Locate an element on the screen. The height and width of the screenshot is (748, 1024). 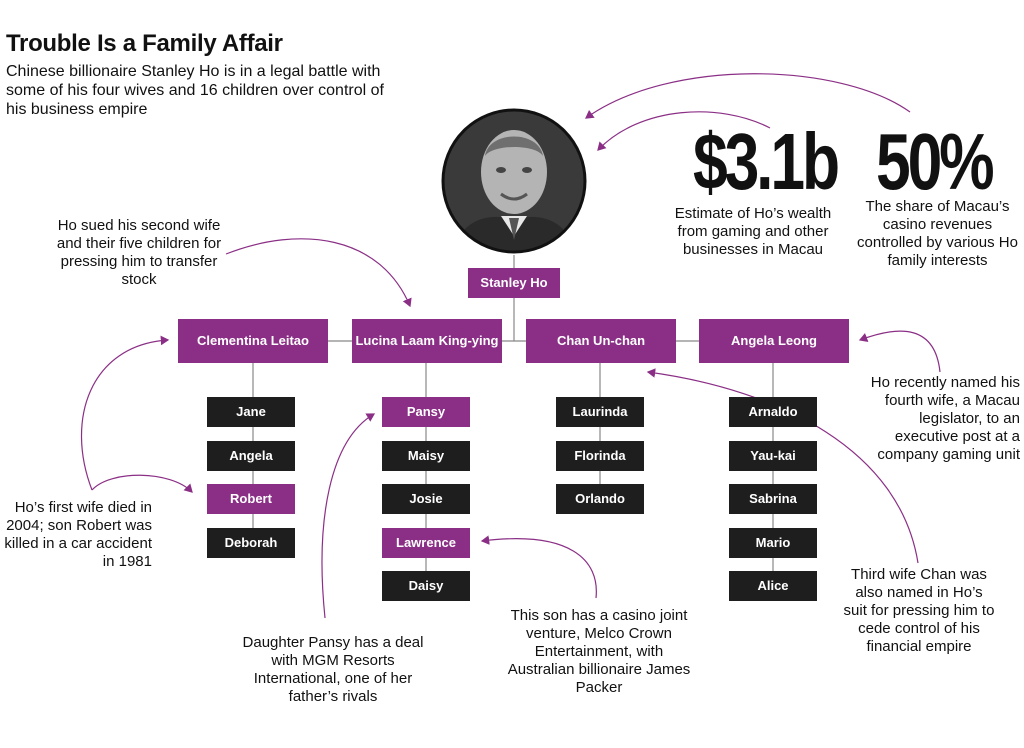
arrow-share-to-portrait is located at coordinates (748, 96).